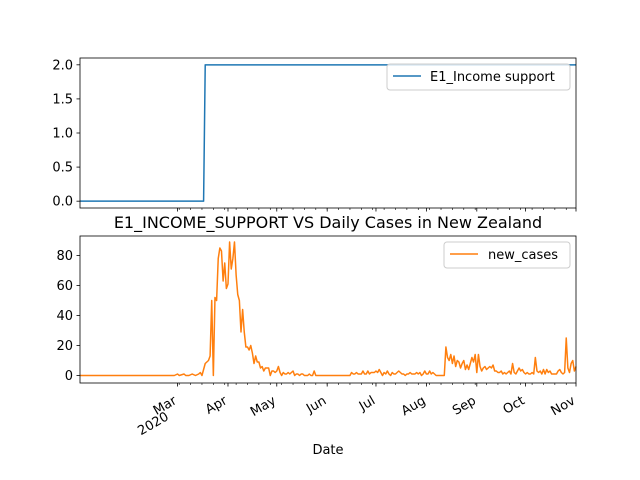 This screenshot has height=480, width=640. Describe the element at coordinates (62, 134) in the screenshot. I see `y-tick-label: 1.0` at that location.